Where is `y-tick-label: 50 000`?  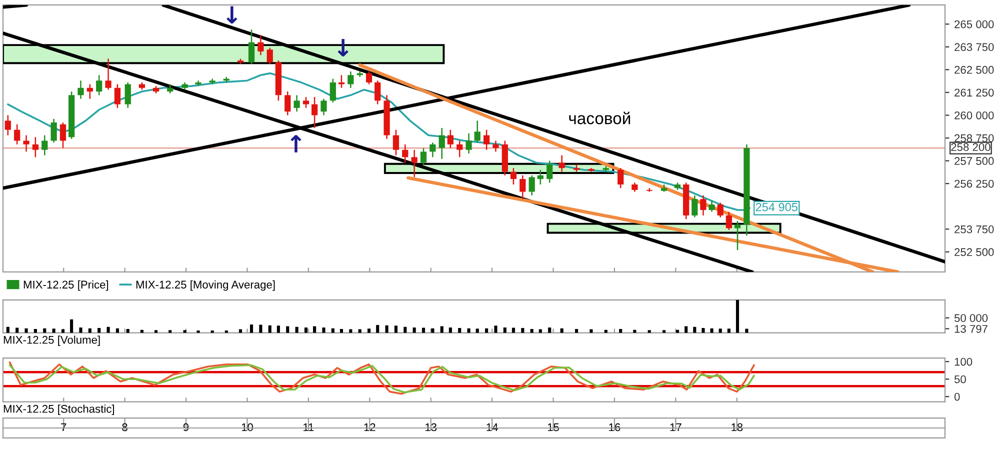 y-tick-label: 50 000 is located at coordinates (971, 318).